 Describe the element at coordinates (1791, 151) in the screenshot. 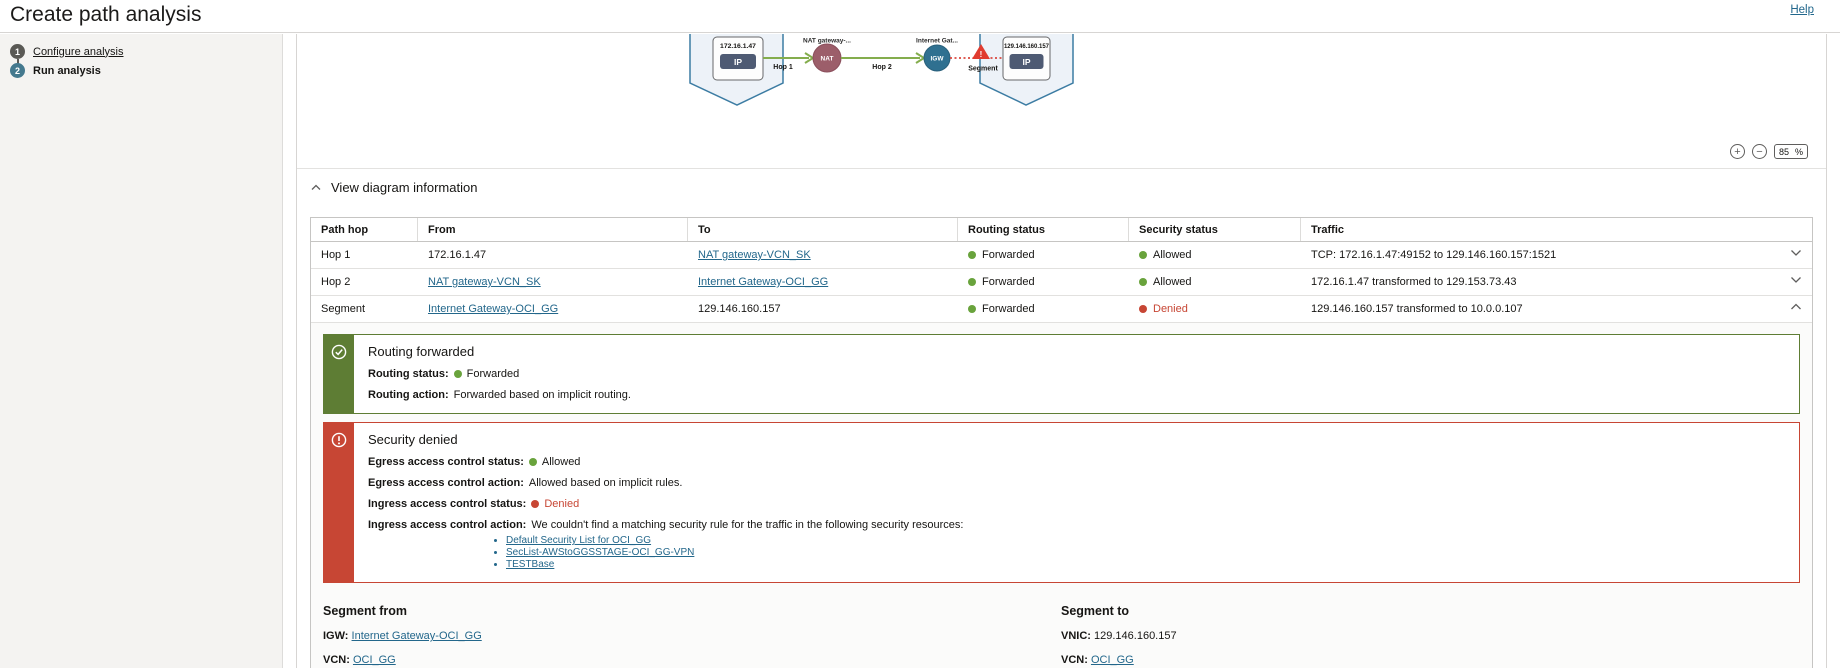

I see `zoom-level-display: 85 %` at that location.